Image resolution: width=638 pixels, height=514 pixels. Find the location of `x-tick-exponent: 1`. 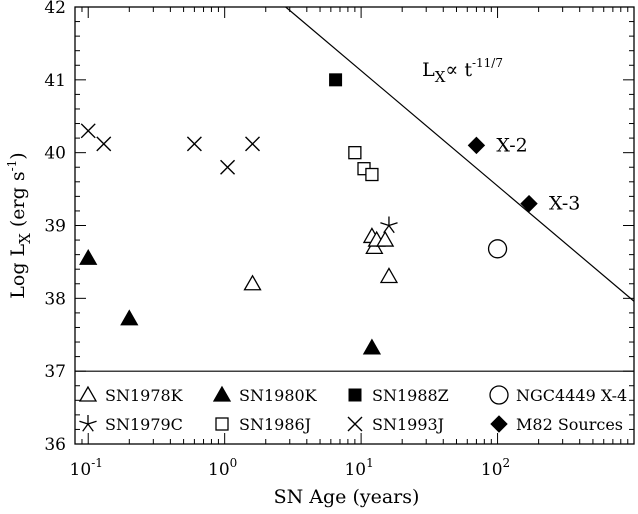

x-tick-exponent: 1 is located at coordinates (370, 463).